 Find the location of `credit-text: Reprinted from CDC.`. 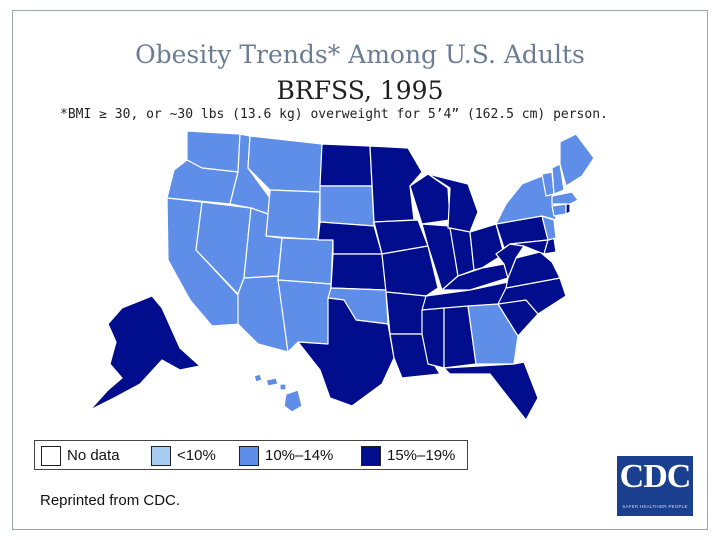

credit-text: Reprinted from CDC. is located at coordinates (110, 500).